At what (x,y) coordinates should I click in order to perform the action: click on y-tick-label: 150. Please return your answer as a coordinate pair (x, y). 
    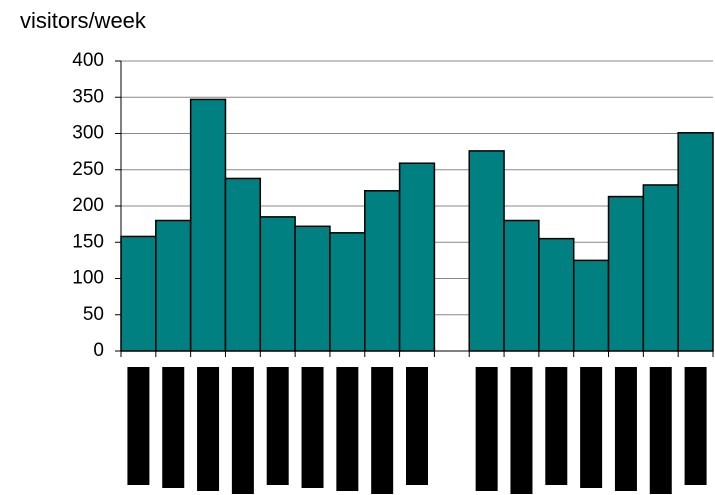
    Looking at the image, I should click on (88, 241).